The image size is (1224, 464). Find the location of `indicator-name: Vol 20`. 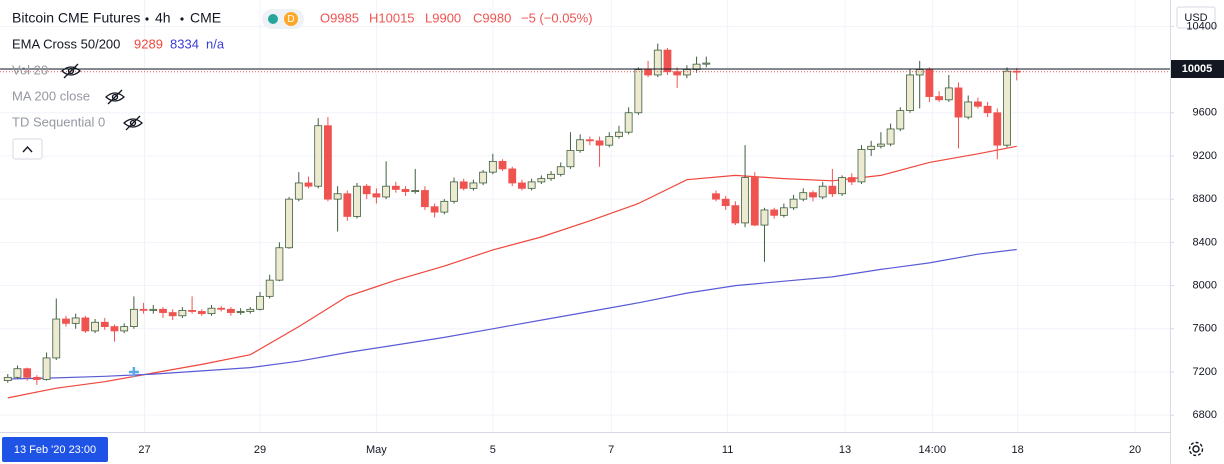

indicator-name: Vol 20 is located at coordinates (30, 69).